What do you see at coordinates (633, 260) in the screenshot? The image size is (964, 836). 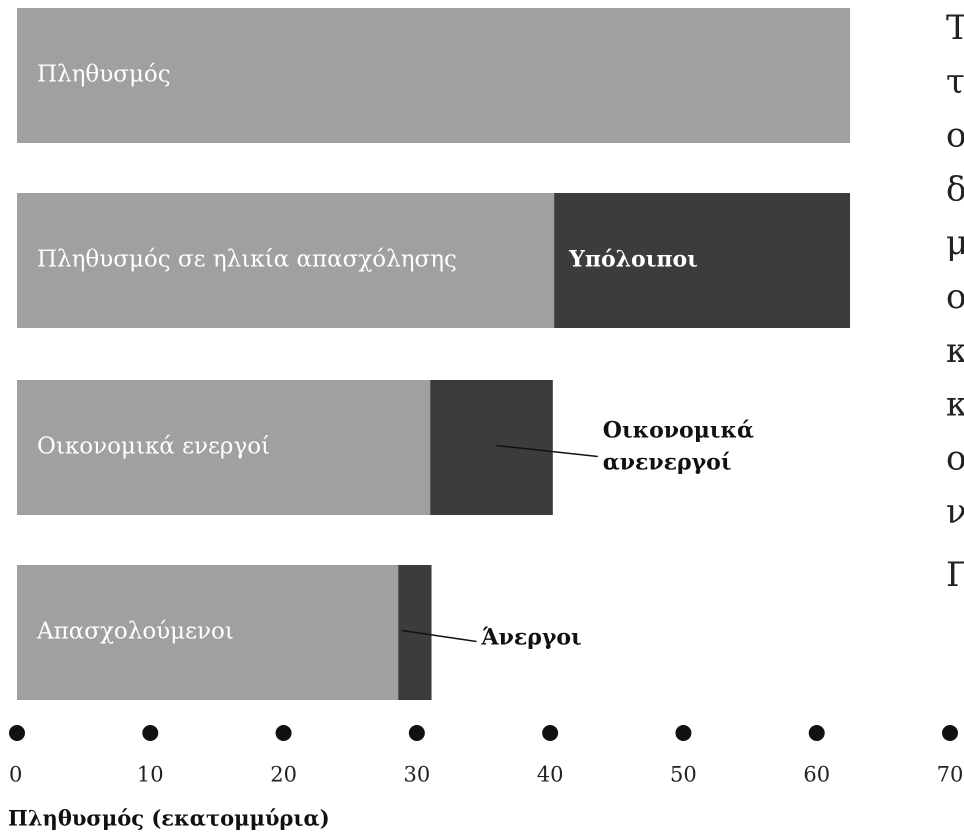 I see `segment-label: Υπόλοιποι` at bounding box center [633, 260].